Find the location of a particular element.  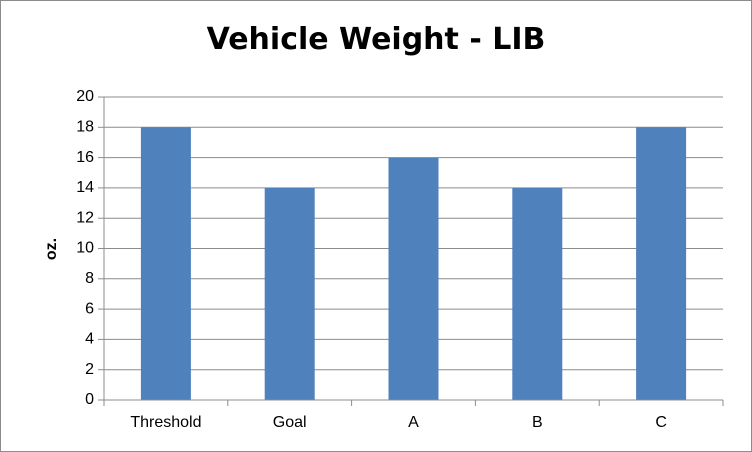

chart-title: Vehicle Weight - LIB is located at coordinates (376, 39).